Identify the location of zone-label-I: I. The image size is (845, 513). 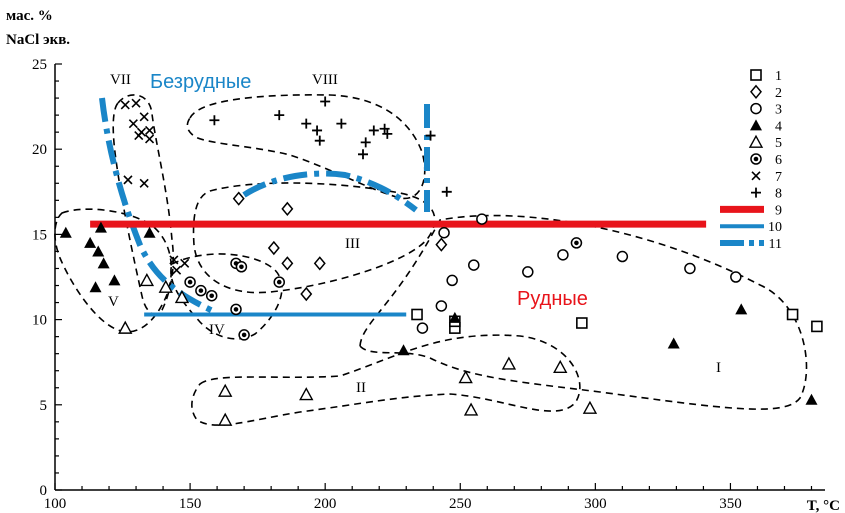
(718, 368).